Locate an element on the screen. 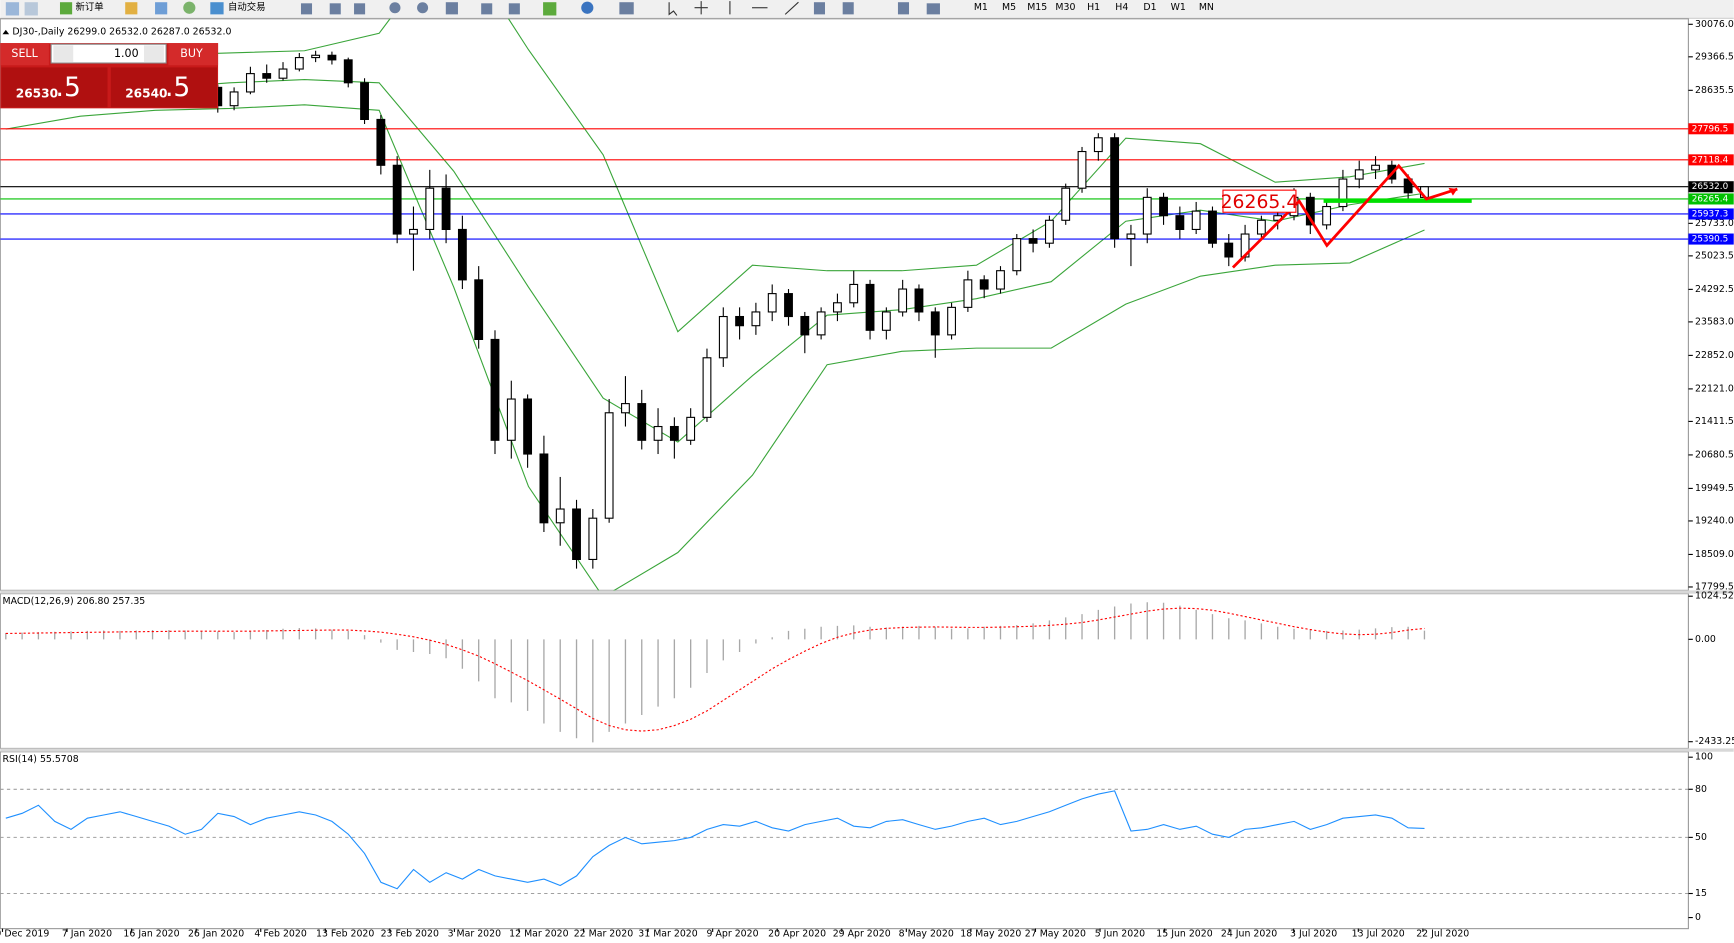  timeframe-button: M1 is located at coordinates (981, 7).